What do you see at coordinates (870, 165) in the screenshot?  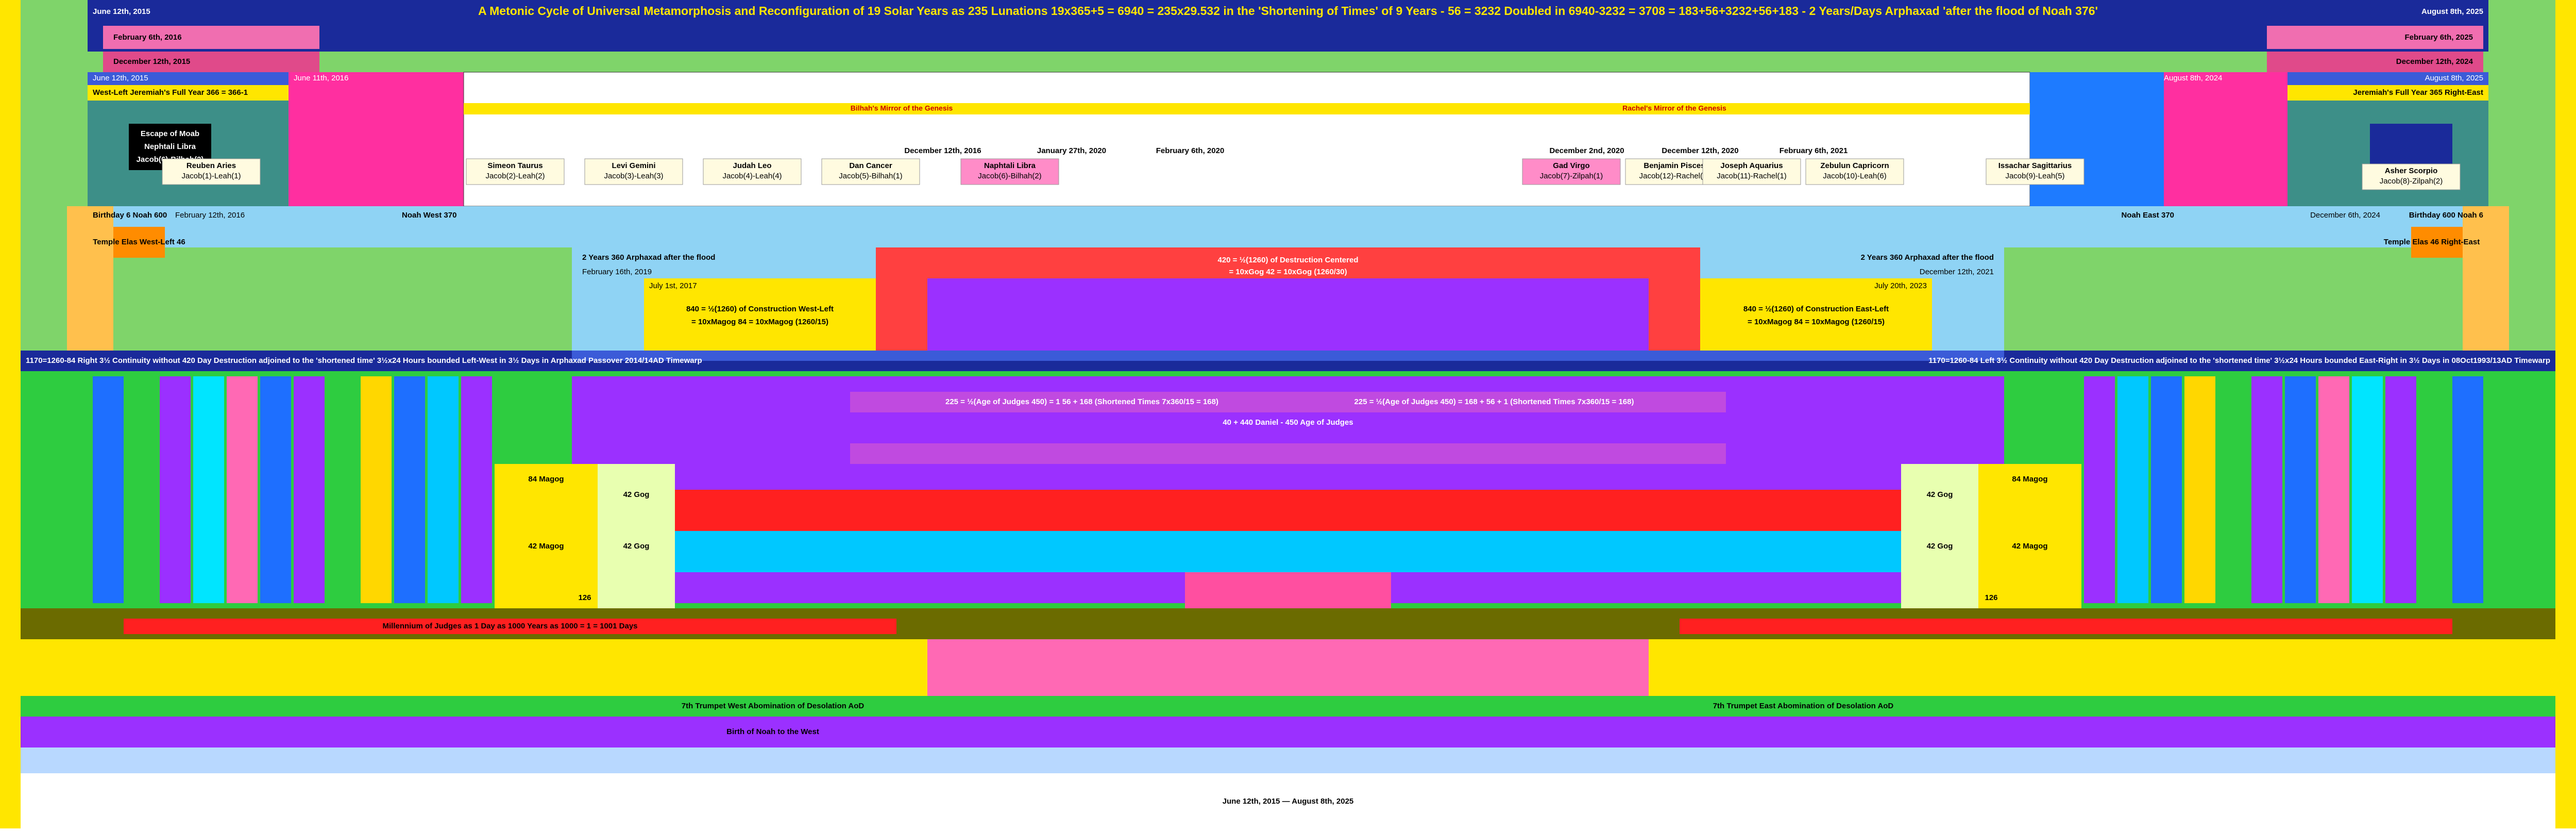 I see `tribe-name: Dan Cancer` at bounding box center [870, 165].